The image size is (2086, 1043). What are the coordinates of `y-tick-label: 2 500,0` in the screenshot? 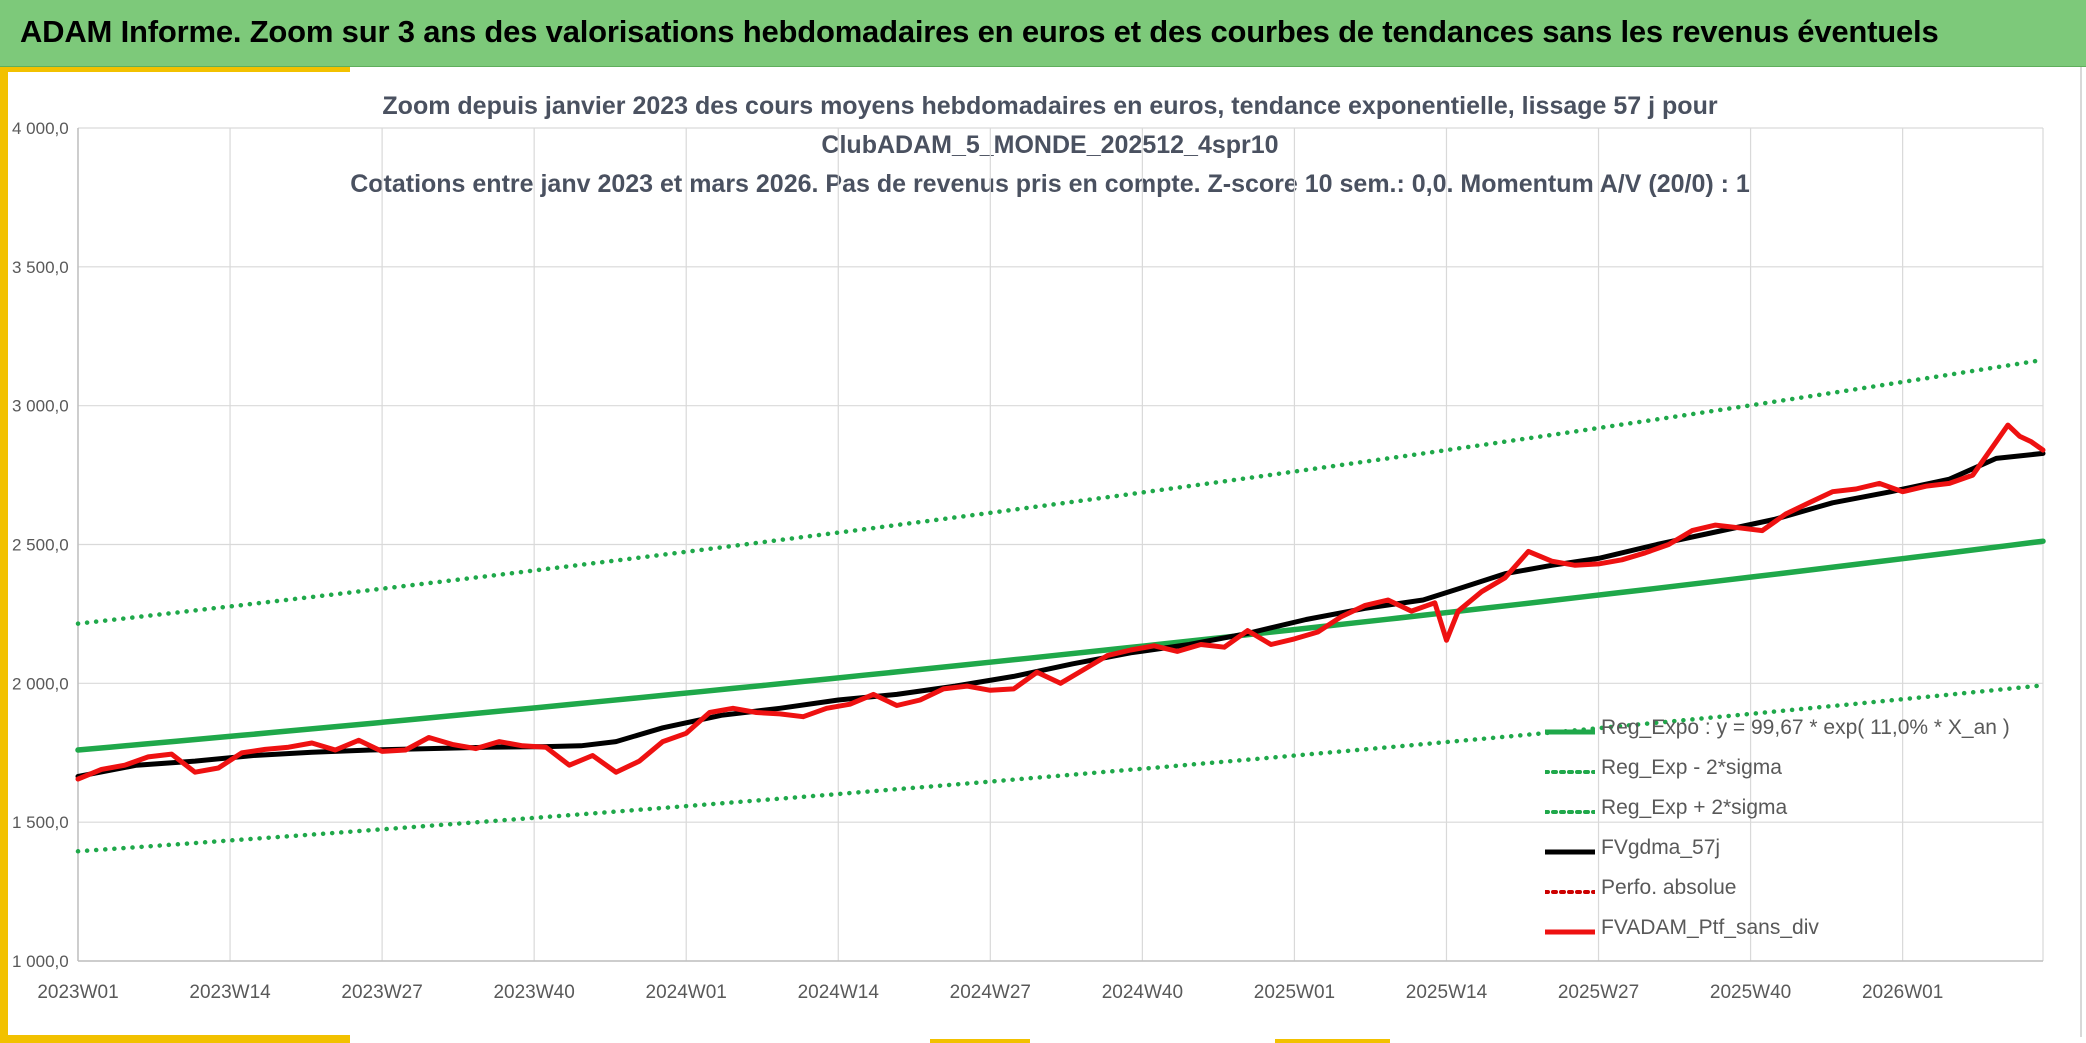 It's located at (40, 545).